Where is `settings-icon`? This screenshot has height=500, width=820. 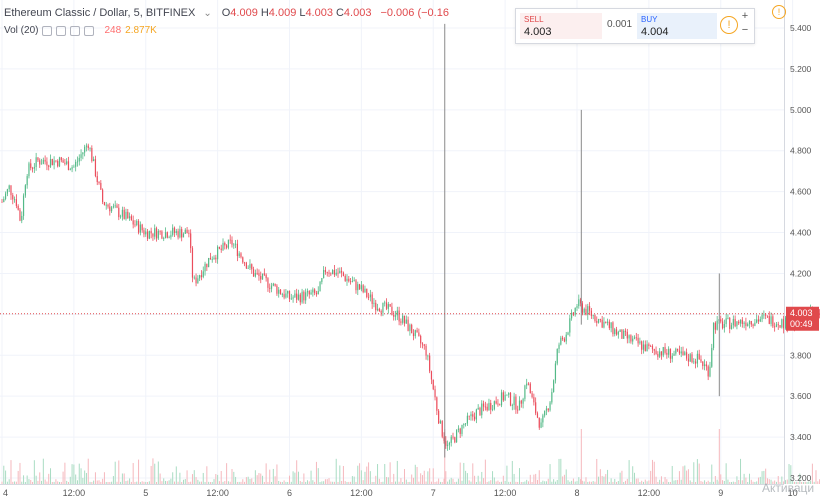 settings-icon is located at coordinates (61, 30).